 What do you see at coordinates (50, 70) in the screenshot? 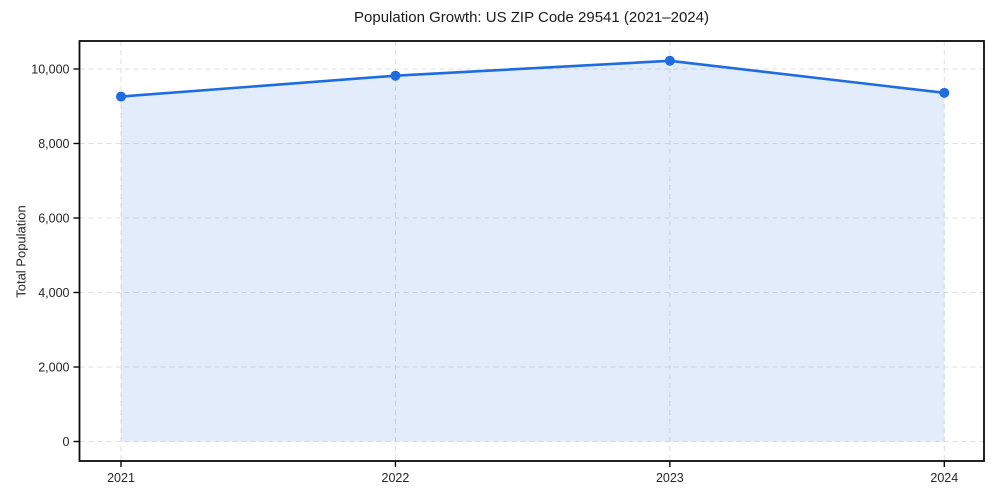
I see `y-tick-label: 10,000` at bounding box center [50, 70].